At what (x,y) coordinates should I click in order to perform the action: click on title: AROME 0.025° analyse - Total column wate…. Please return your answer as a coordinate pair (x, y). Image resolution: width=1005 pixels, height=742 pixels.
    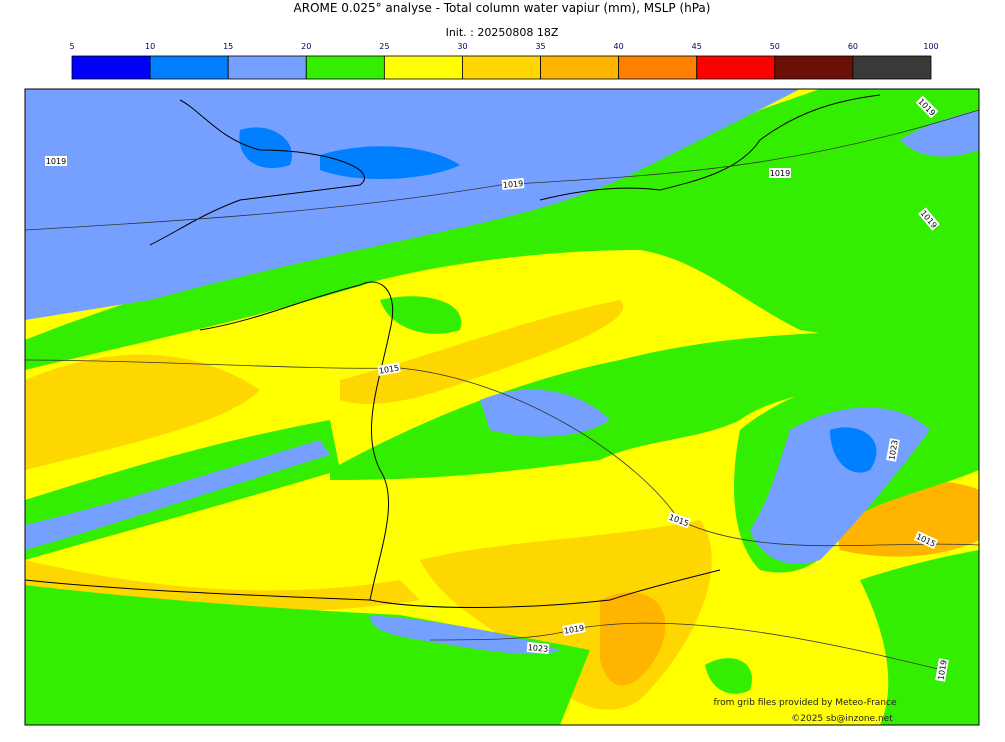
    Looking at the image, I should click on (502, 8).